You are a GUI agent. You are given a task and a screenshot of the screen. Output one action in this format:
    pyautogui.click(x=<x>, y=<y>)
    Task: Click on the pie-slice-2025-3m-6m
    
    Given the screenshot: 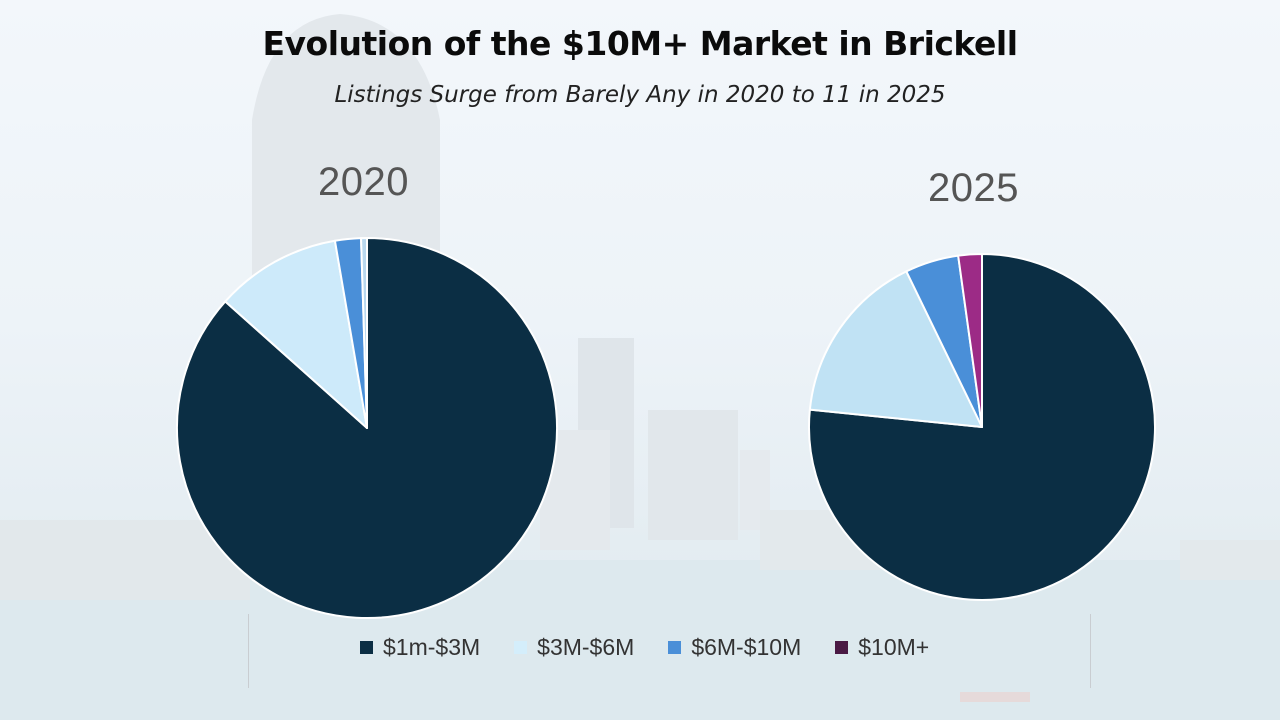 What is the action you would take?
    pyautogui.click(x=895, y=349)
    